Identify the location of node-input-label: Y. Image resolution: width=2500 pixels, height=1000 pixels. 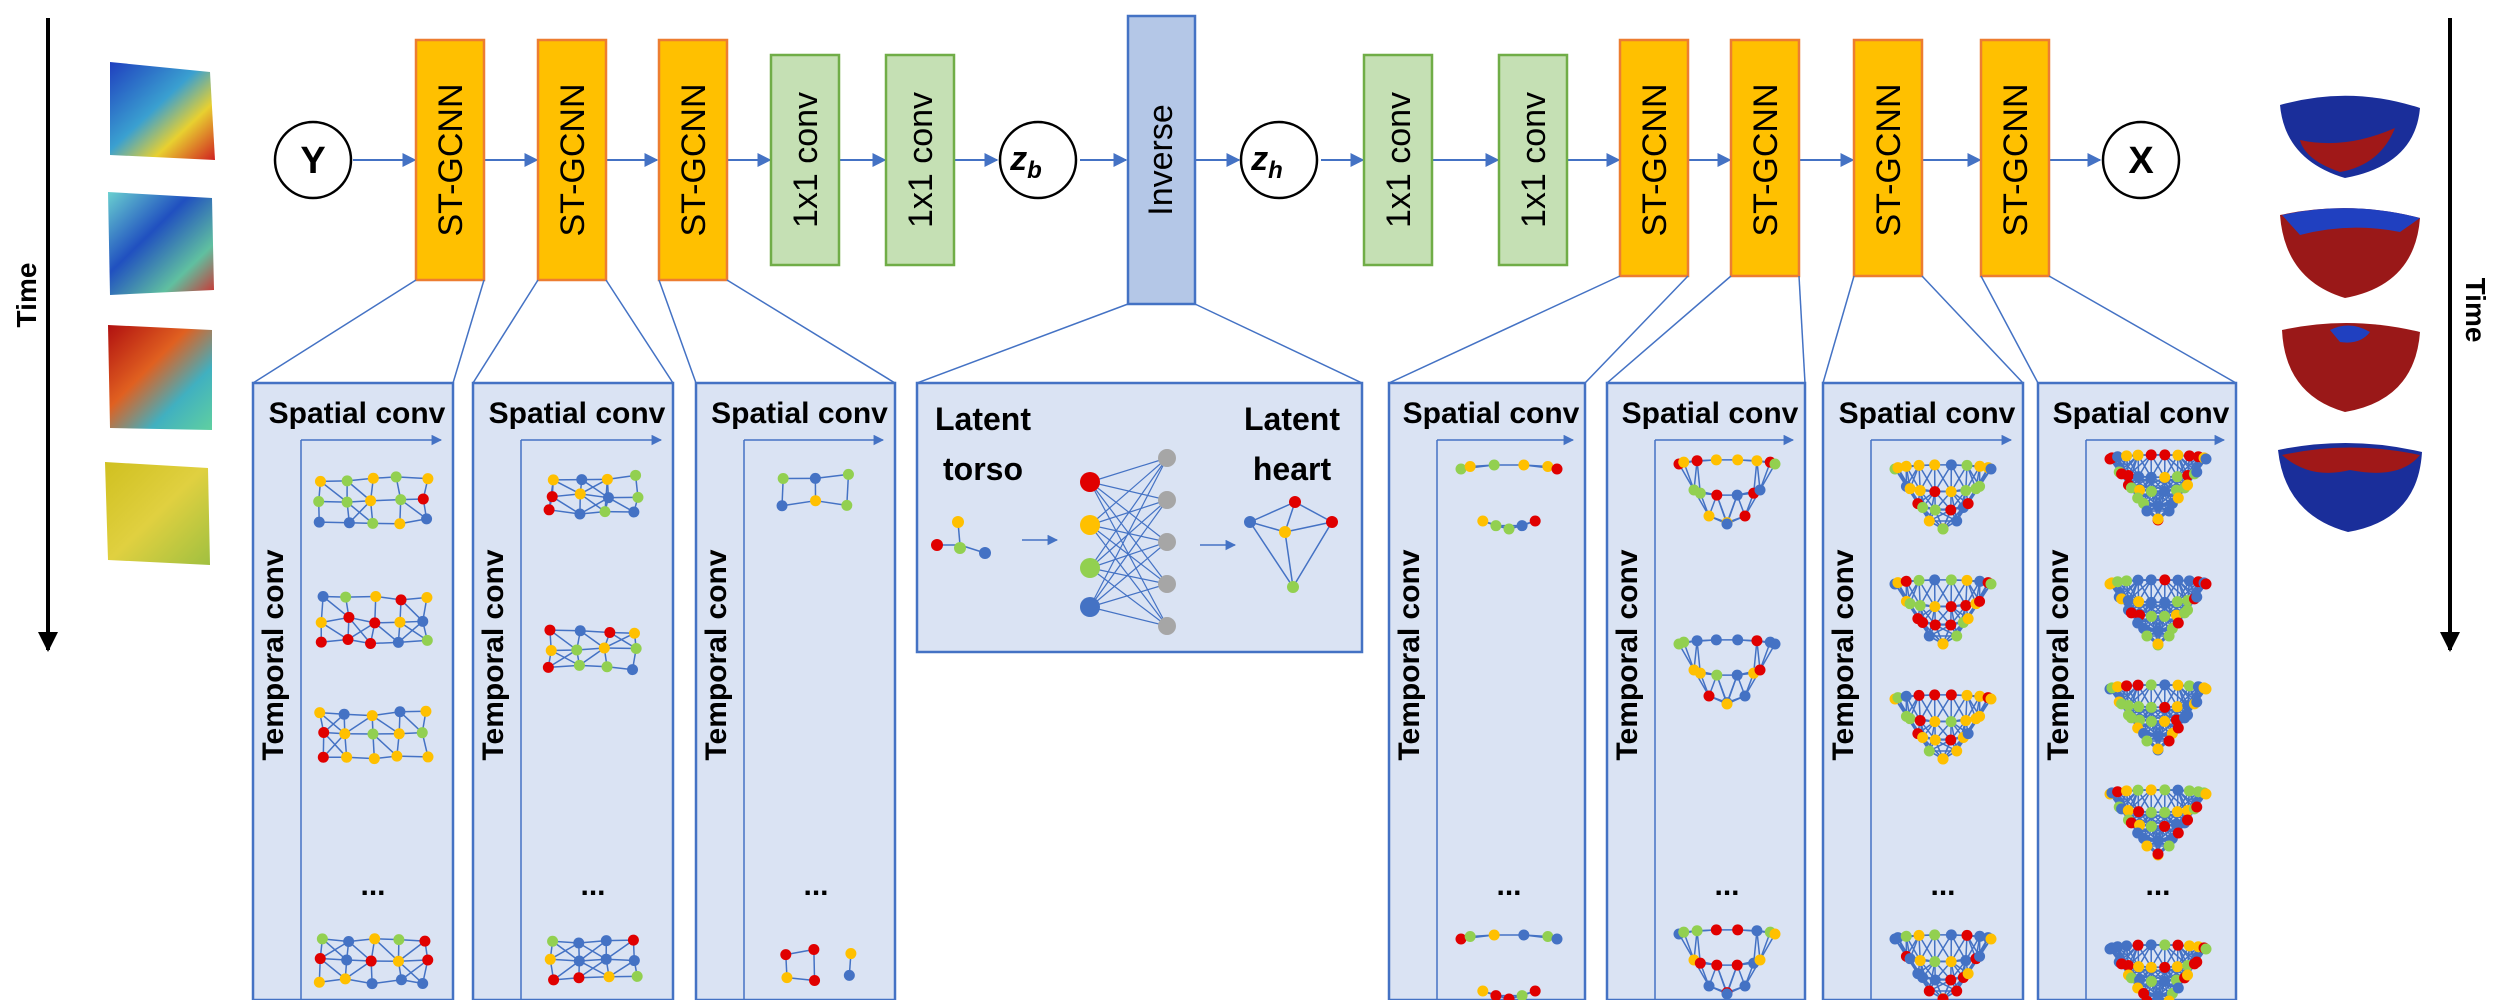
(312, 161).